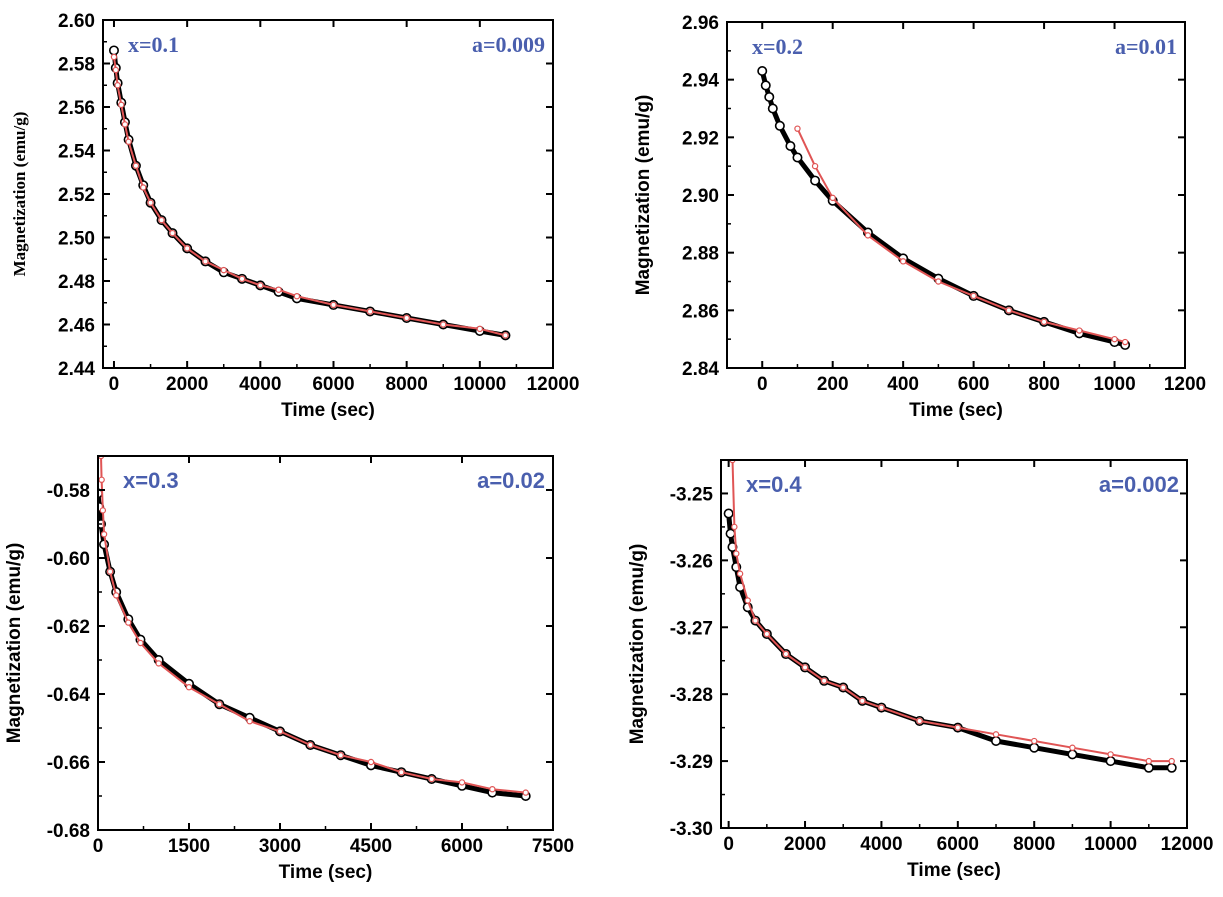 This screenshot has height=897, width=1223. I want to click on y-tick-label: 2.88, so click(700, 254).